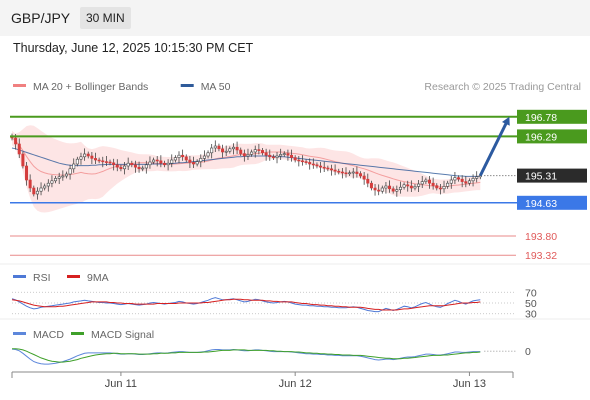 The width and height of the screenshot is (590, 400). I want to click on level-resistance: 196.29, so click(298, 136).